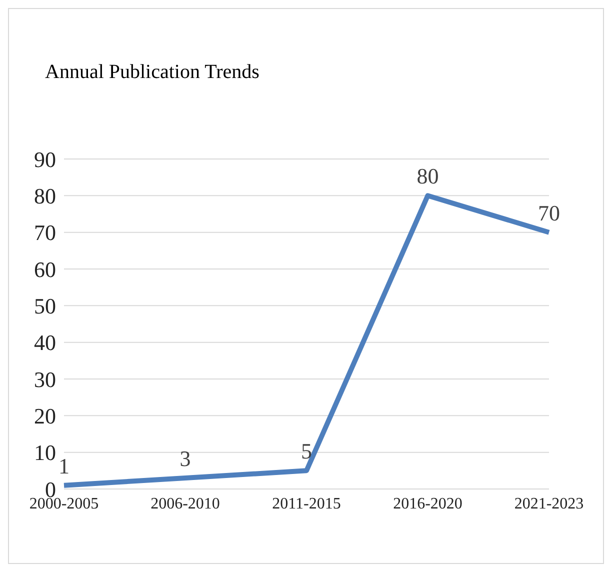 This screenshot has width=612, height=575. I want to click on data-label: 5, so click(306, 451).